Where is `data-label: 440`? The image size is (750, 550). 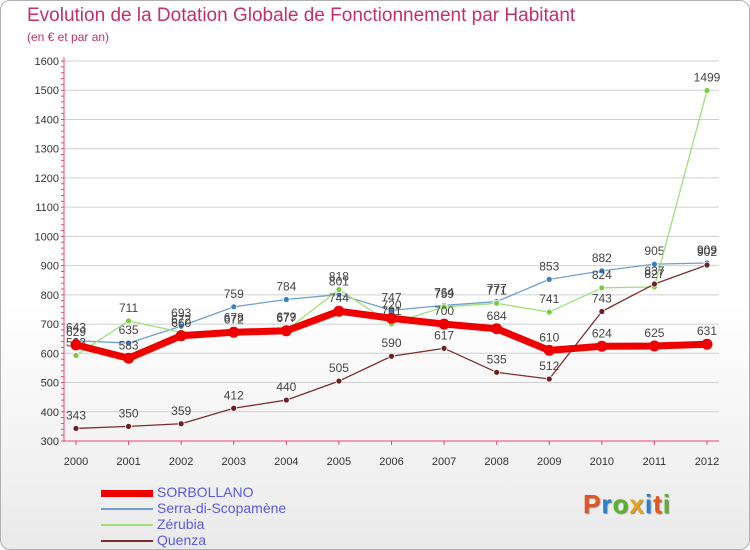 data-label: 440 is located at coordinates (286, 387).